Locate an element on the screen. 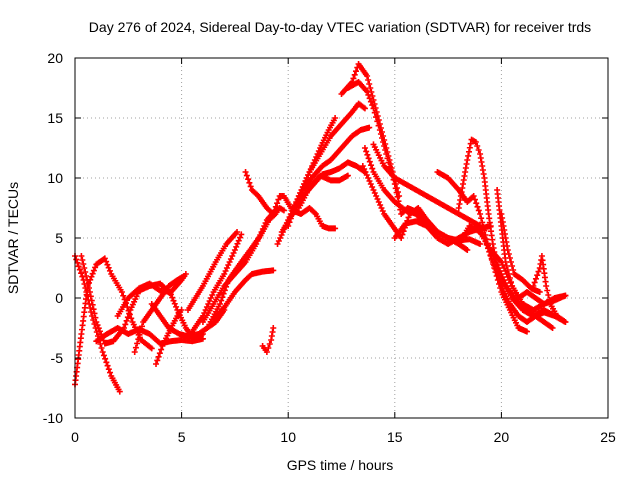 The height and width of the screenshot is (480, 640). x-axis-label: GPS time / hours is located at coordinates (340, 465).